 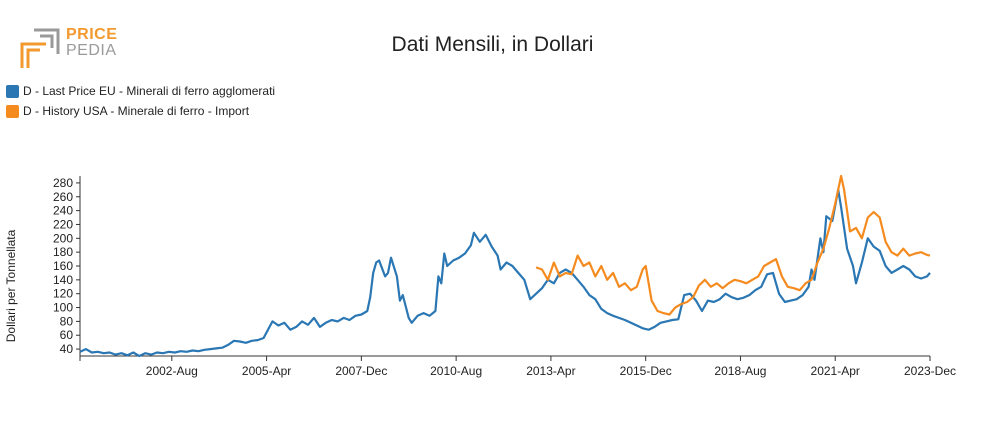 What do you see at coordinates (63, 280) in the screenshot?
I see `y-tick-label: 140` at bounding box center [63, 280].